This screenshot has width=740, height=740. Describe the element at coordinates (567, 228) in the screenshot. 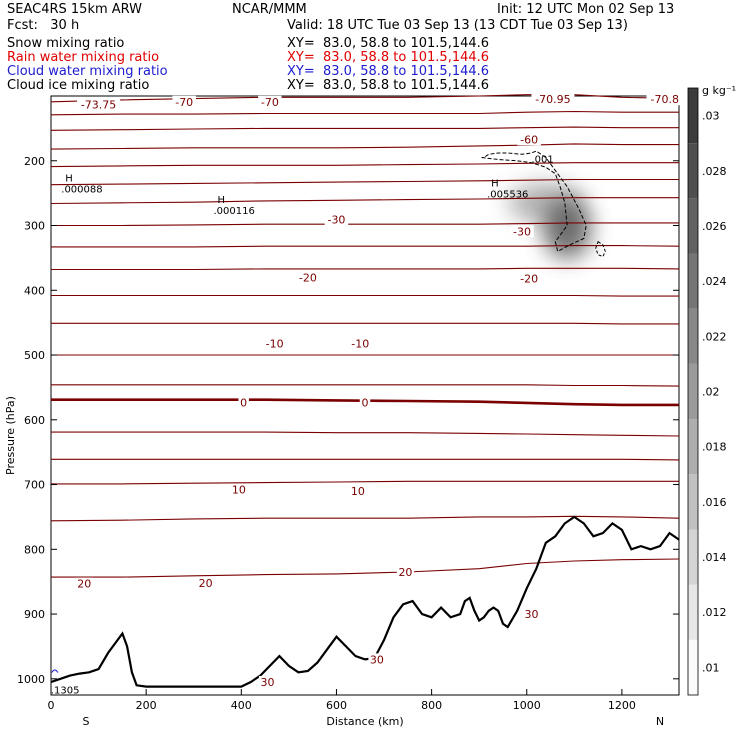

I see `mixing-ratio-shade-core` at that location.